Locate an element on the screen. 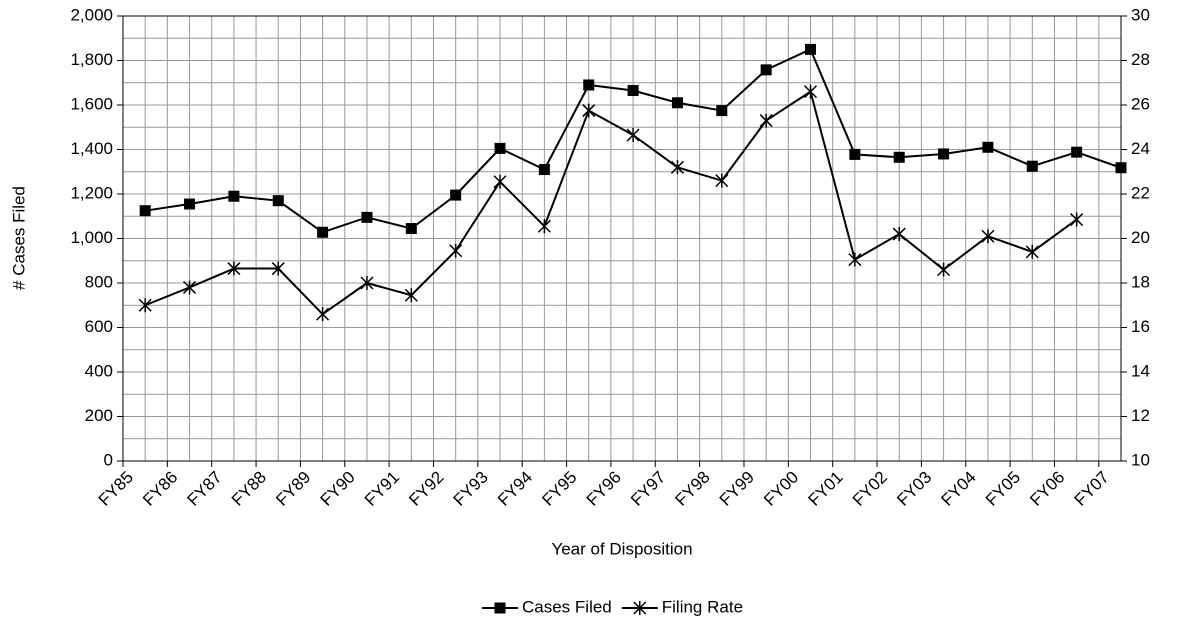 The height and width of the screenshot is (632, 1194). x-tick-label: FY94 is located at coordinates (515, 489).